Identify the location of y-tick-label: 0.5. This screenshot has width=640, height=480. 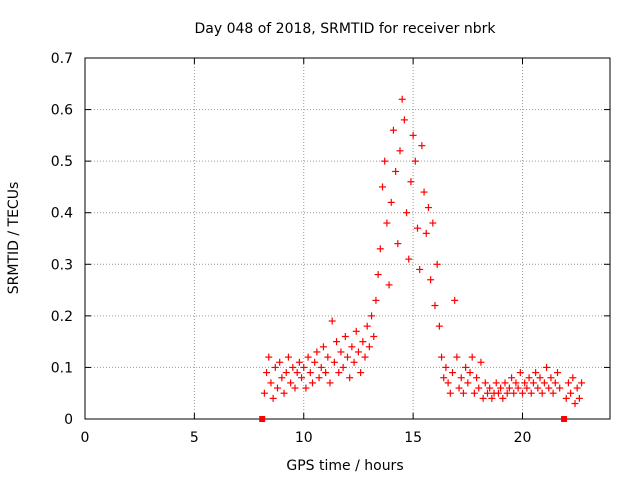
(62, 162).